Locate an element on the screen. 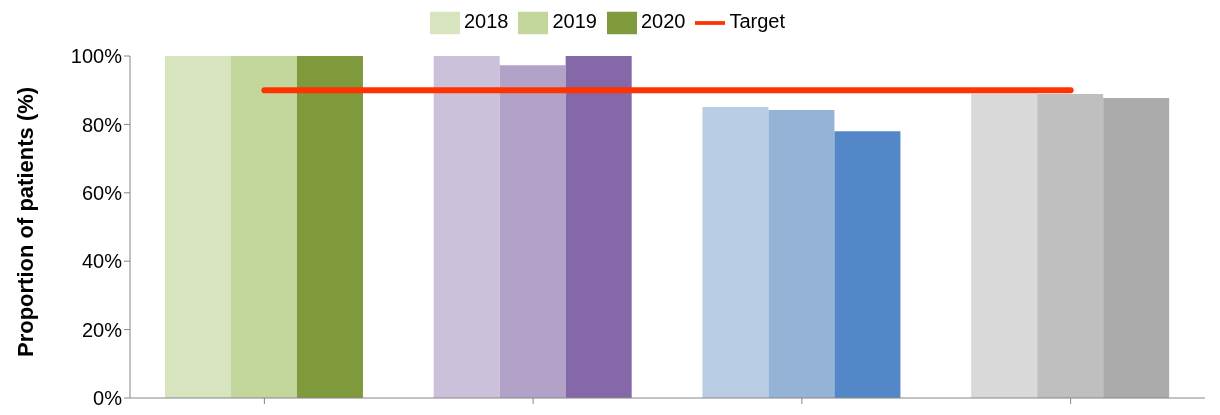  y-tick-label: 0% is located at coordinates (108, 398).